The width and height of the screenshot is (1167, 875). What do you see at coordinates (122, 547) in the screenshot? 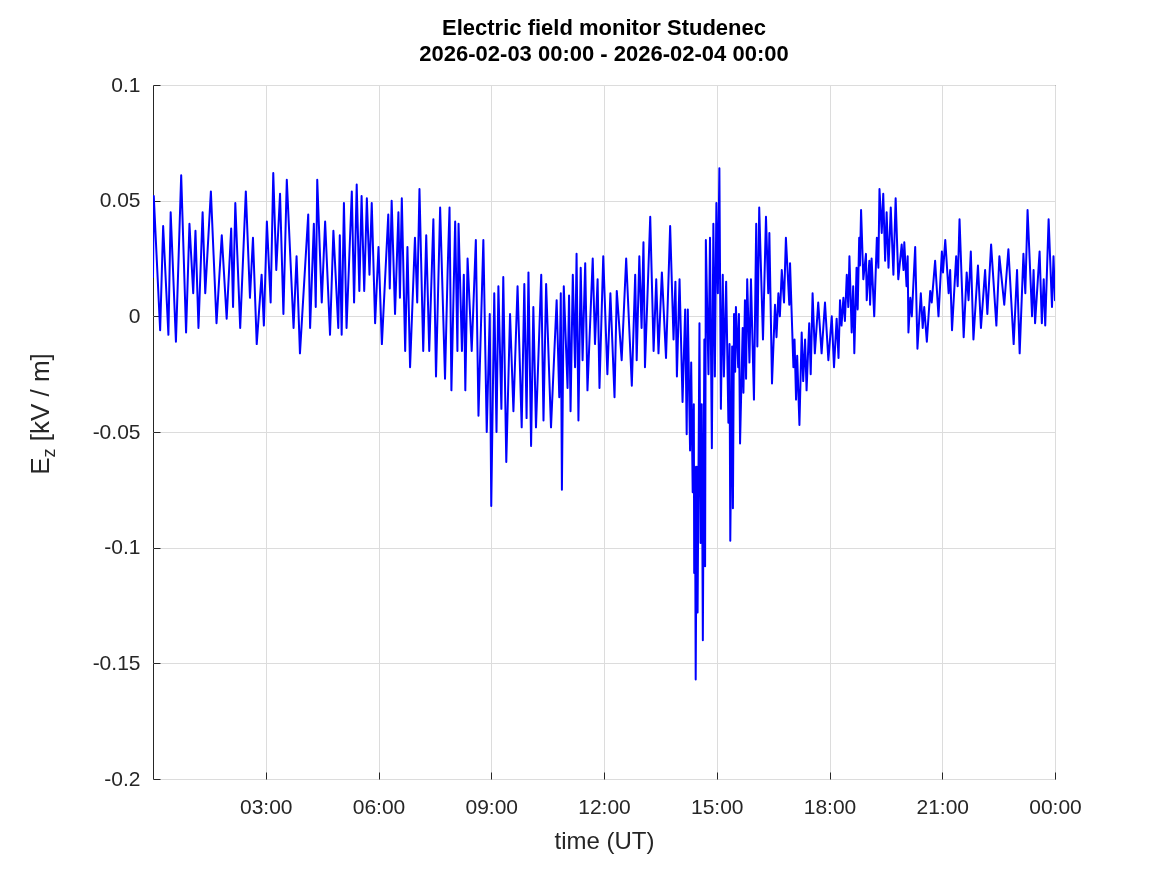
I see `y-tick-label: -0.1` at bounding box center [122, 547].